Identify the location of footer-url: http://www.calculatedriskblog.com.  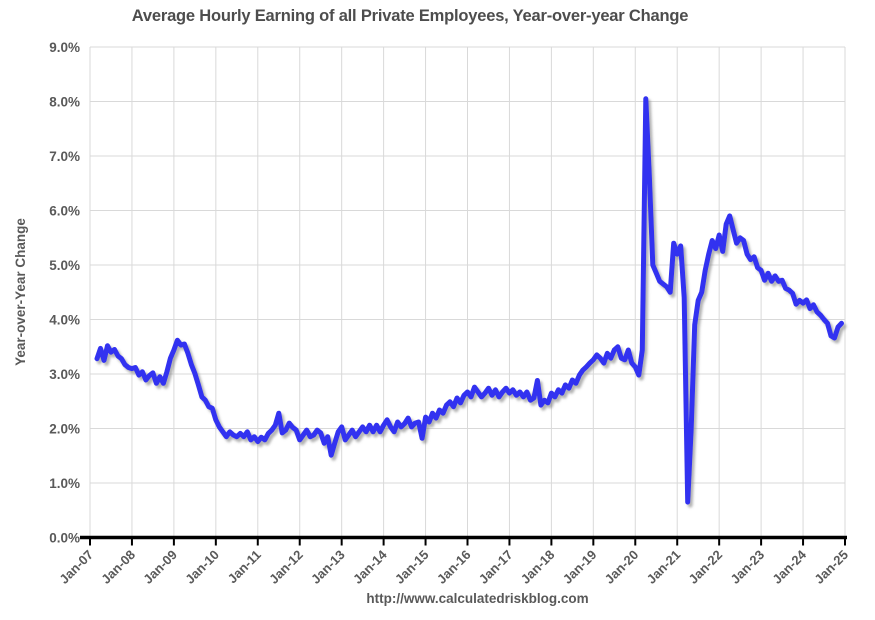
(477, 598).